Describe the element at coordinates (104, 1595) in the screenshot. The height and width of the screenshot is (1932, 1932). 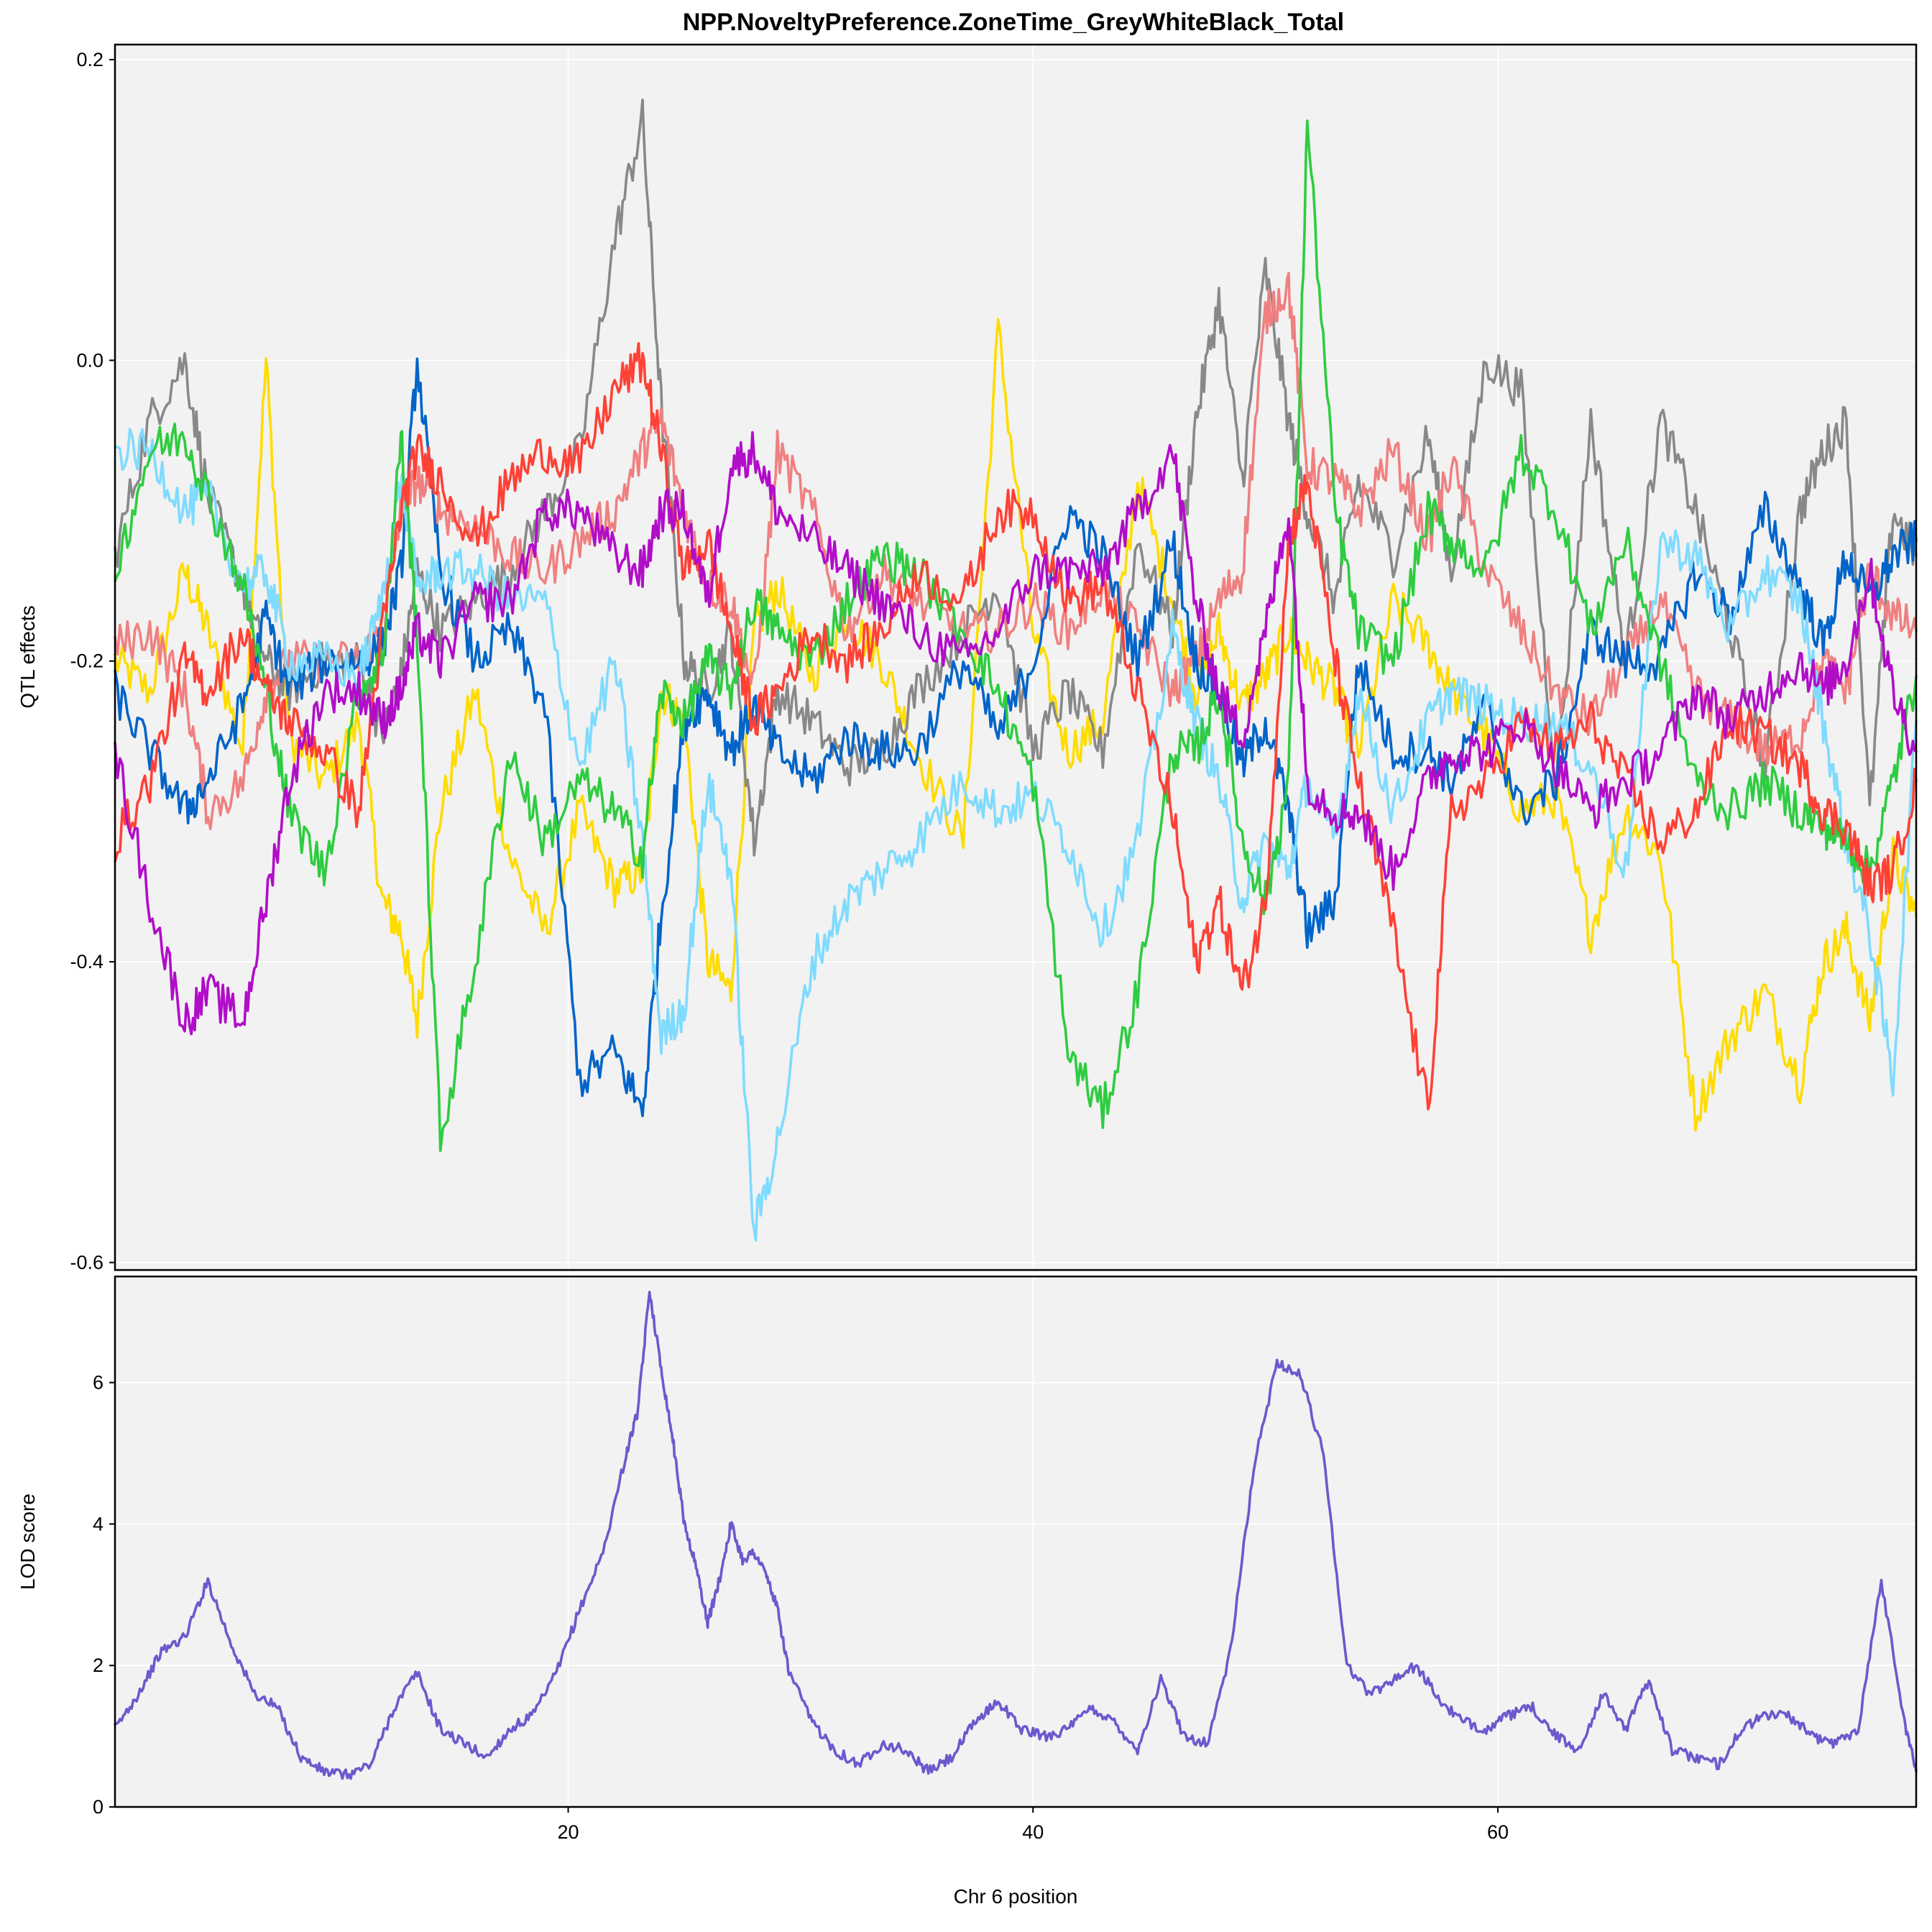
I see `lod-y-ticks: 0 2 4 6` at that location.